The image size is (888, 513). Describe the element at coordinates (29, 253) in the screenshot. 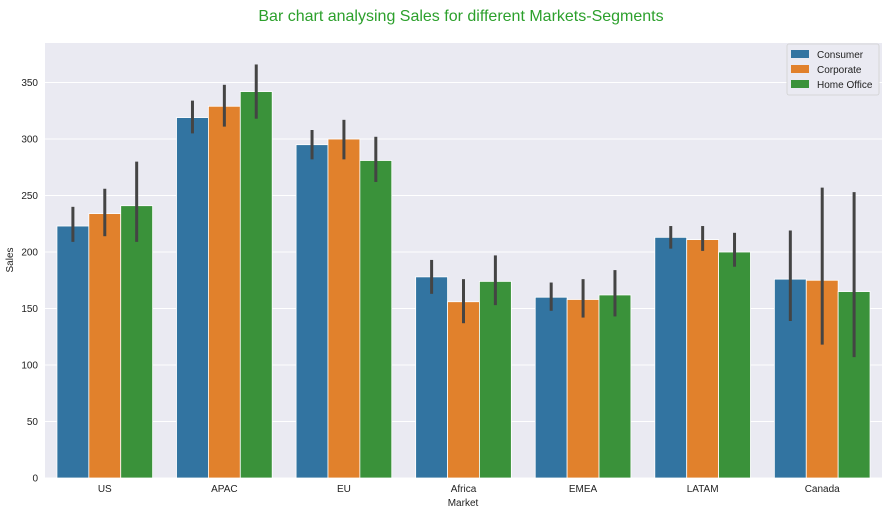

I see `y-tick-label: 200` at that location.